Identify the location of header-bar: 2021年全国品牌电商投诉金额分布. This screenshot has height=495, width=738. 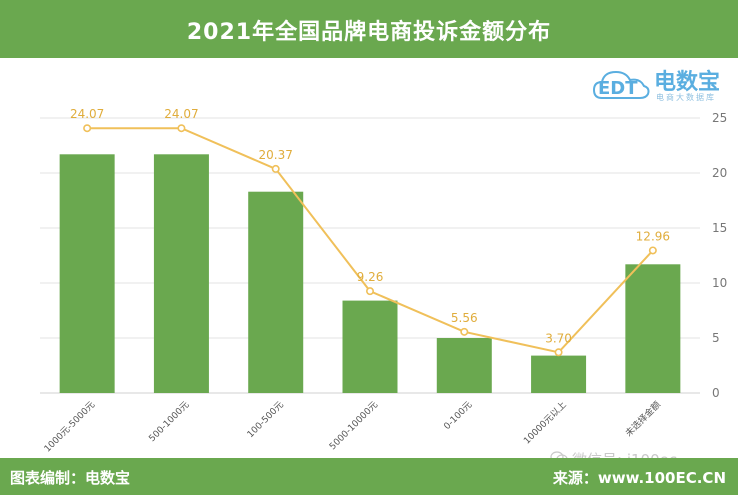
(369, 29).